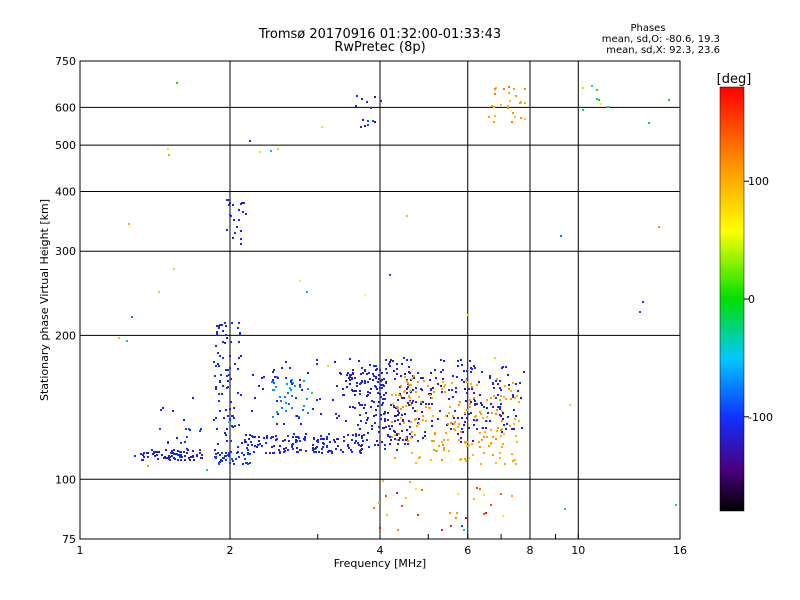 Image resolution: width=800 pixels, height=600 pixels. What do you see at coordinates (65, 300) in the screenshot?
I see `y-axis-ticks: 75 100 200 300 400 500 600 750` at bounding box center [65, 300].